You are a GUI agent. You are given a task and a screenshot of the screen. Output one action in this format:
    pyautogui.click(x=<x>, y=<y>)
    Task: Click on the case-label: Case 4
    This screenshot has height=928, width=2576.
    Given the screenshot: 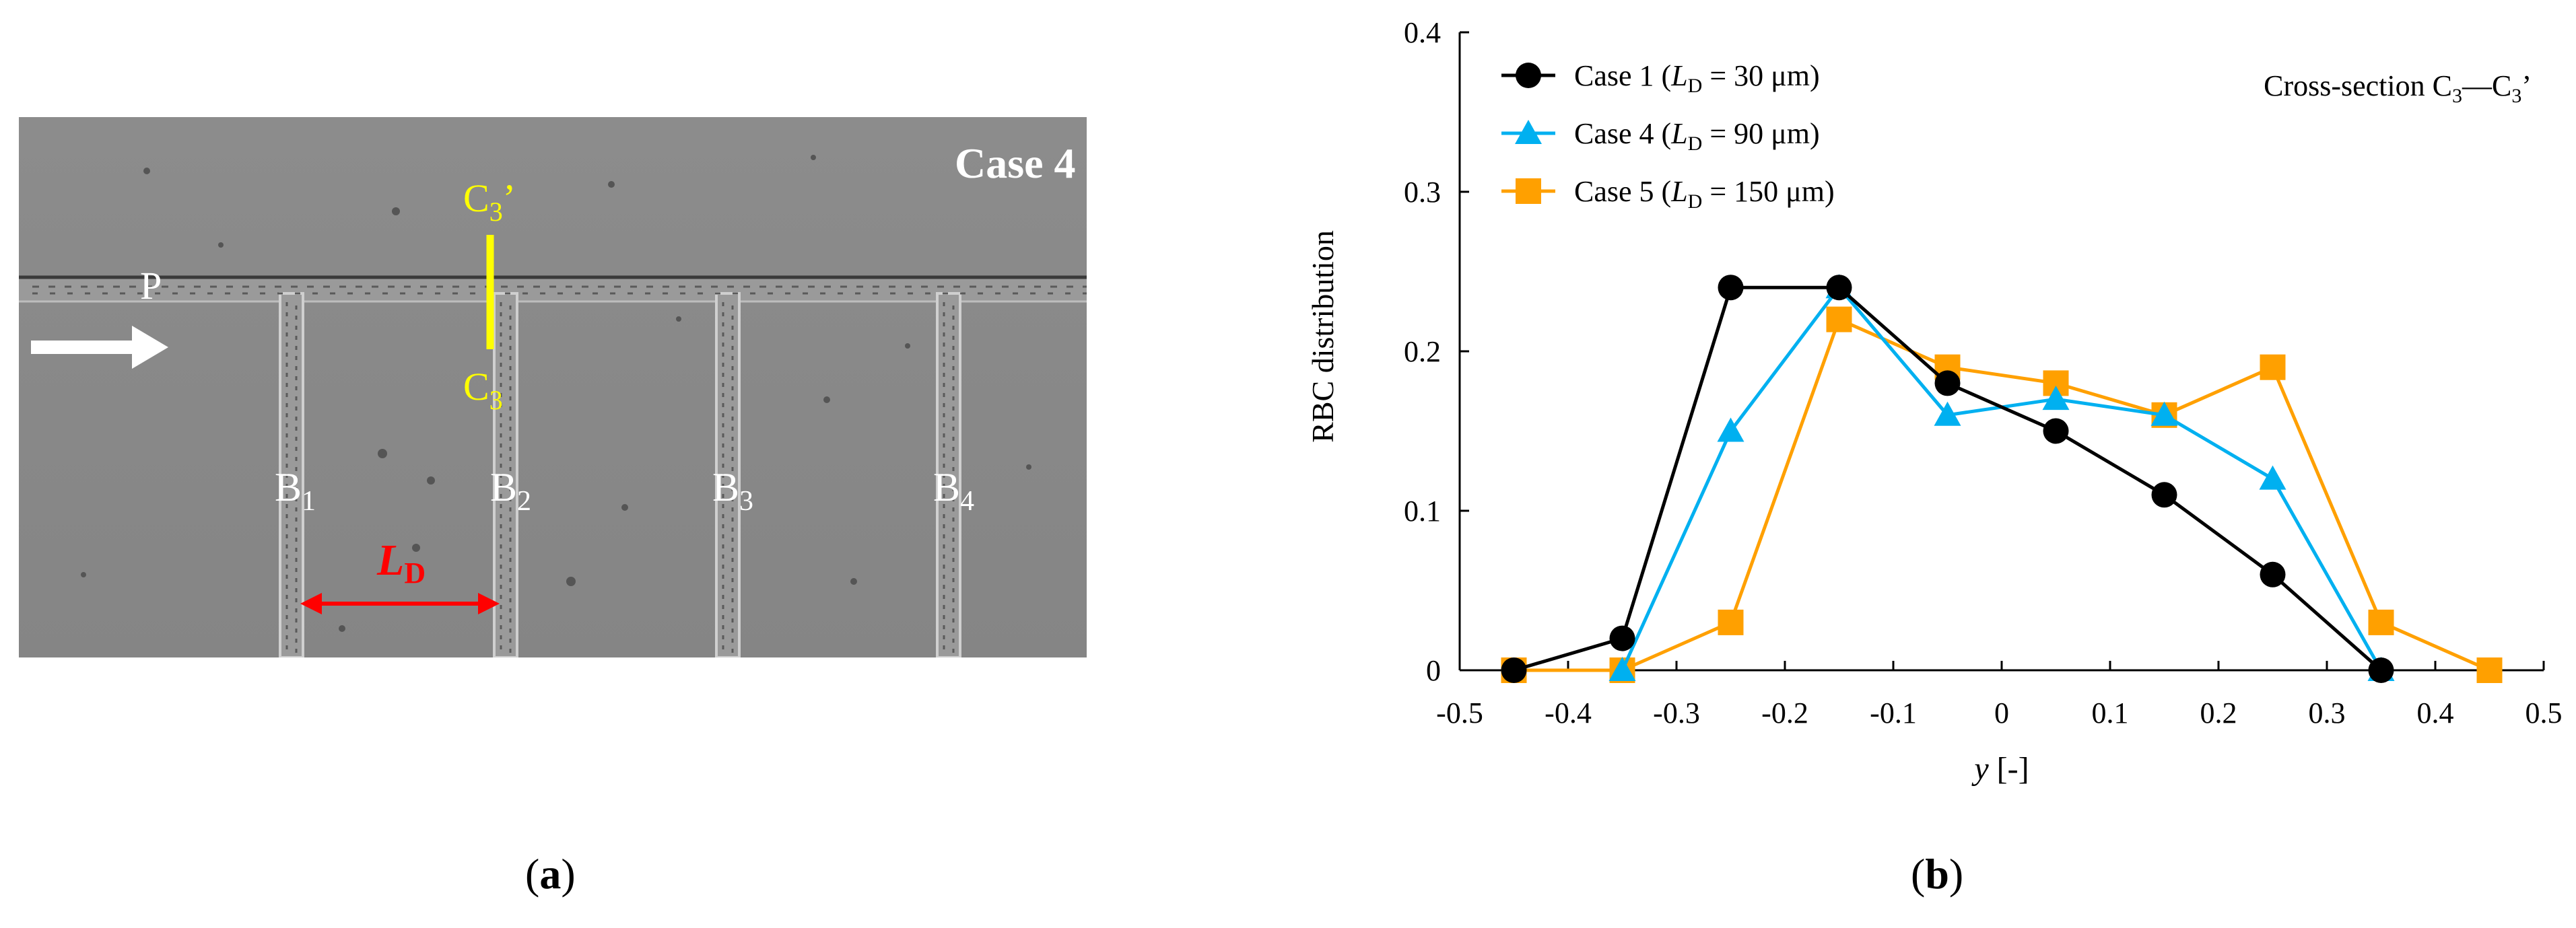 What is the action you would take?
    pyautogui.click(x=1015, y=163)
    